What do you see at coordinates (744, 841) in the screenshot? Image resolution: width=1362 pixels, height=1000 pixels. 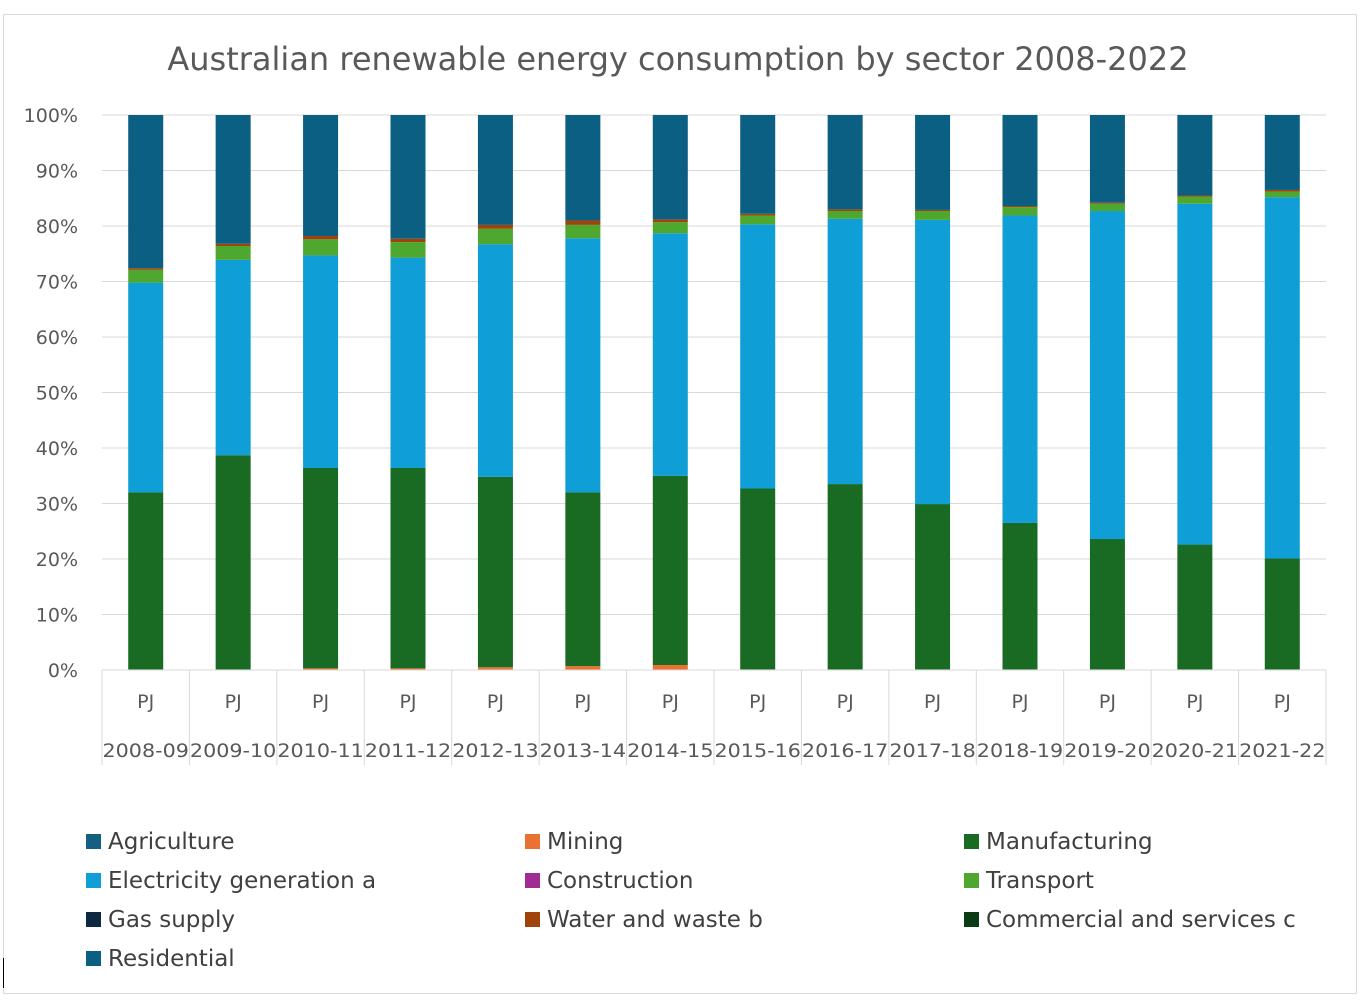 I see `legend-item: Mining` at bounding box center [744, 841].